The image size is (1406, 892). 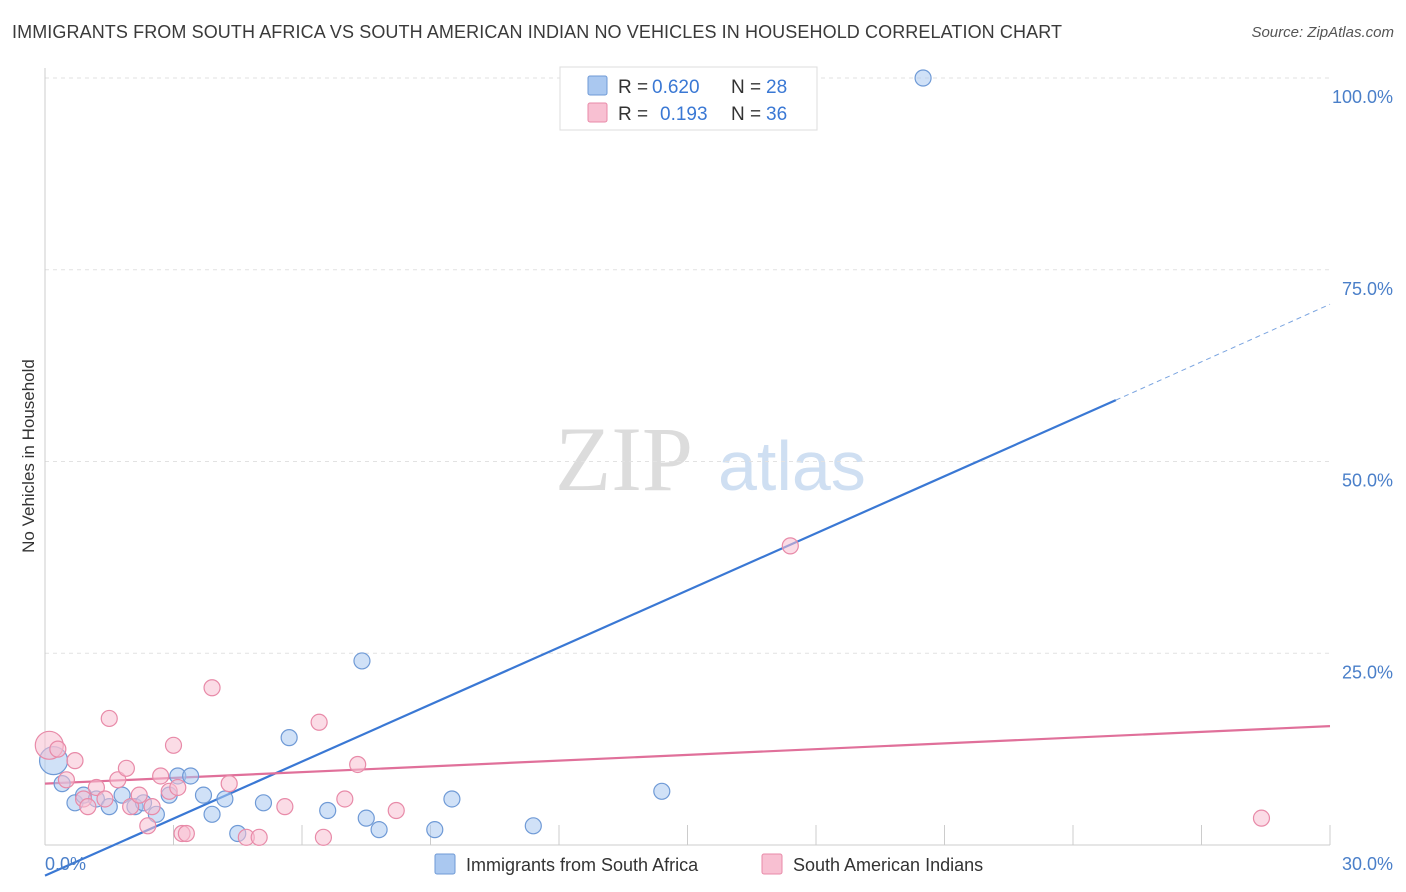 What do you see at coordinates (633, 114) in the screenshot?
I see `legend-r-label-2: R =` at bounding box center [633, 114].